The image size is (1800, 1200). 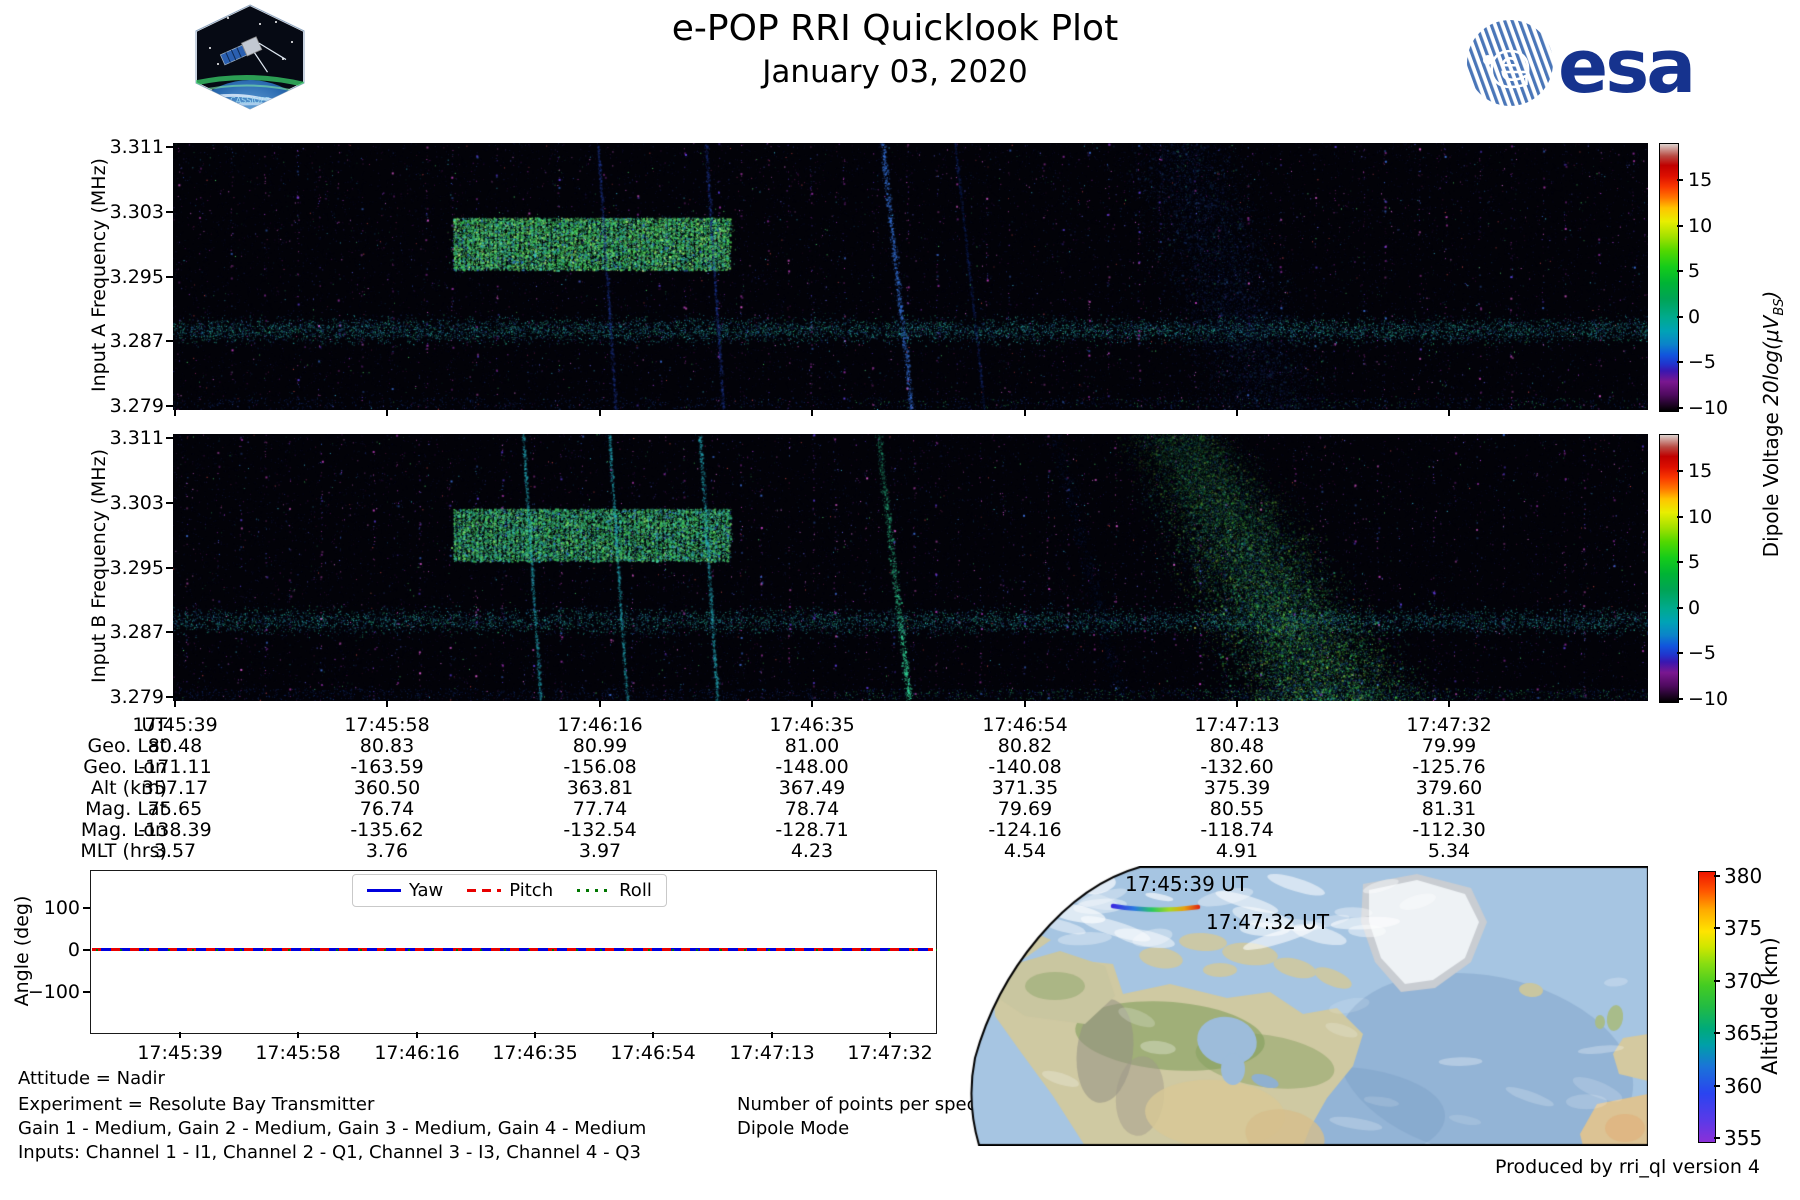 What do you see at coordinates (175, 767) in the screenshot?
I see `ephemeris-value: -171.11` at bounding box center [175, 767].